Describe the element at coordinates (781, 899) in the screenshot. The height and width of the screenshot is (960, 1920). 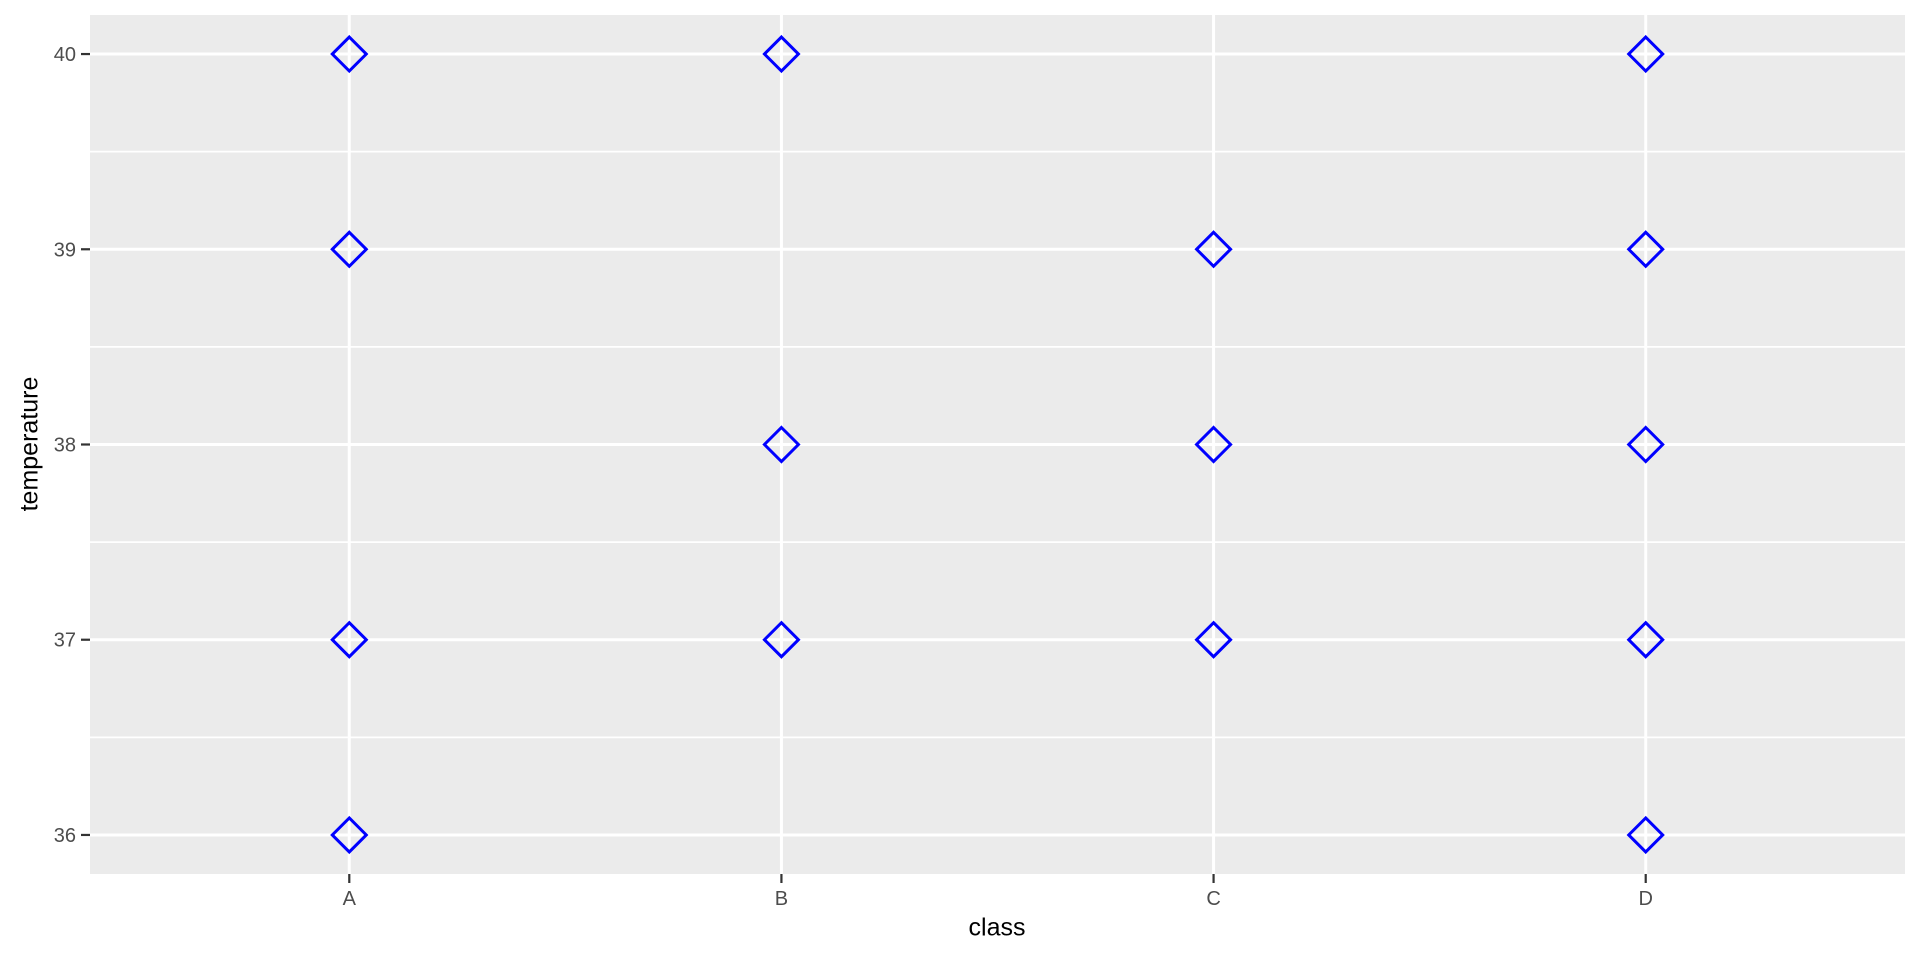
I see `x-tick-label: B` at that location.